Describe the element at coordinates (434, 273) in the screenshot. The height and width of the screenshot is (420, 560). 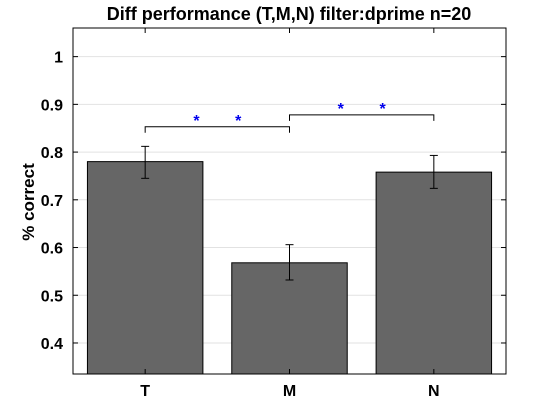
I see `bar-N` at that location.